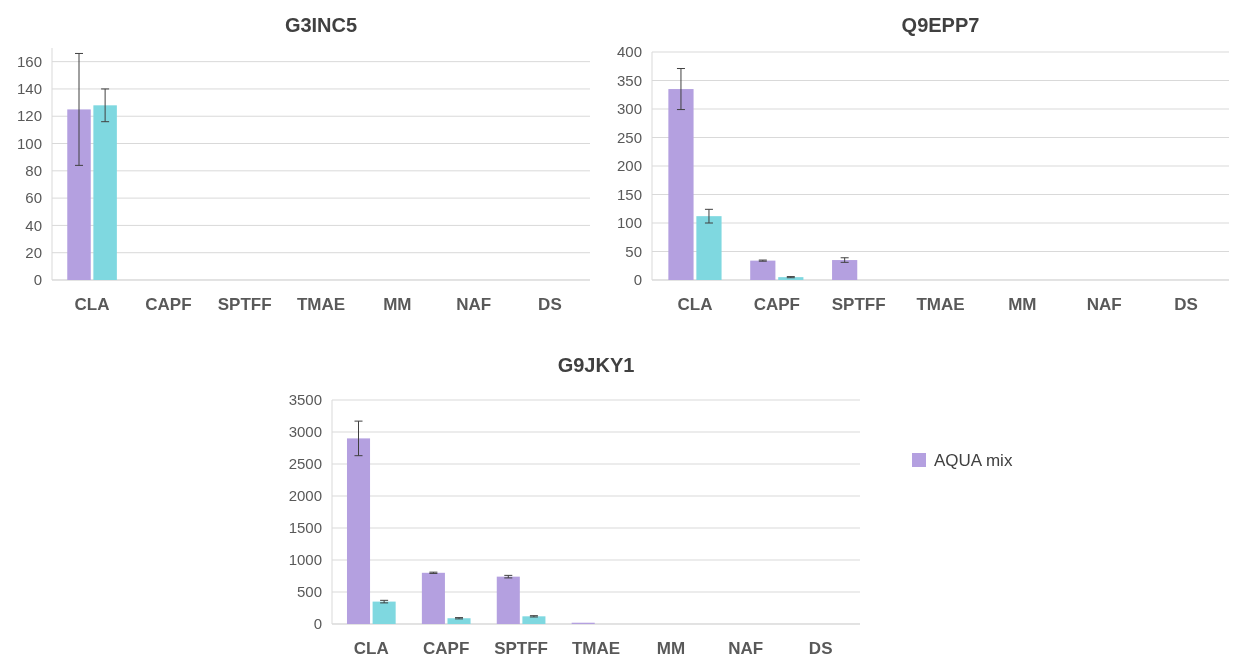  I want to click on y-tick-label: 3000, so click(305, 432).